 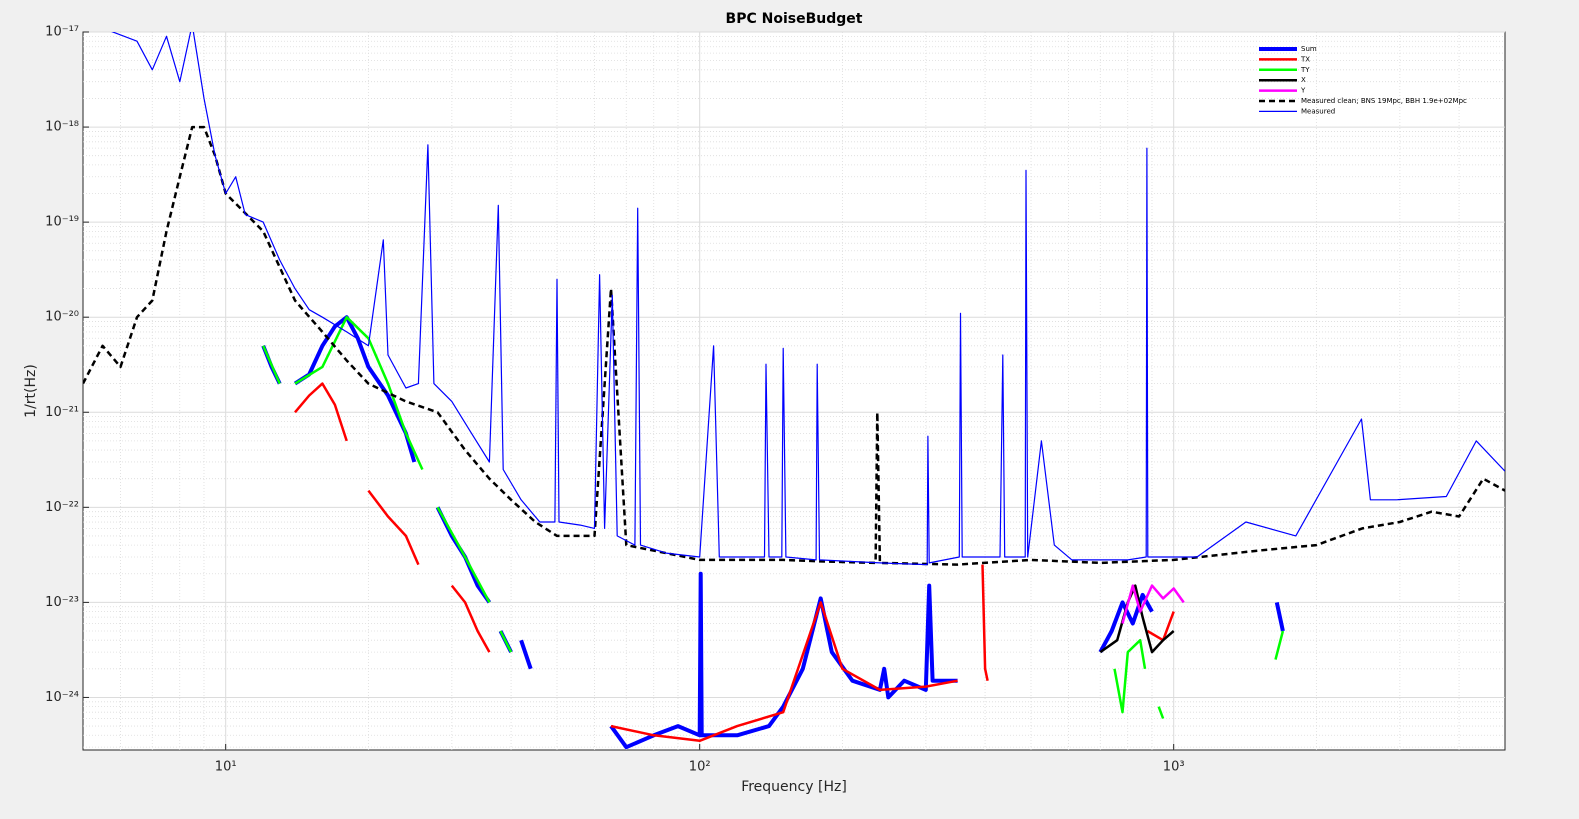 What do you see at coordinates (62, 697) in the screenshot?
I see `y-tick-label: 10⁻²⁴` at bounding box center [62, 697].